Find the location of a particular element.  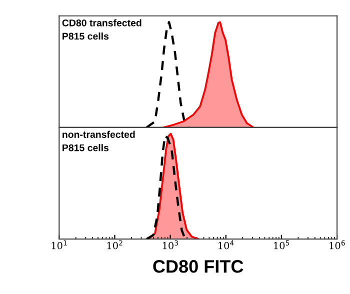

annotation: non-transfected P815 cells is located at coordinates (98, 141).